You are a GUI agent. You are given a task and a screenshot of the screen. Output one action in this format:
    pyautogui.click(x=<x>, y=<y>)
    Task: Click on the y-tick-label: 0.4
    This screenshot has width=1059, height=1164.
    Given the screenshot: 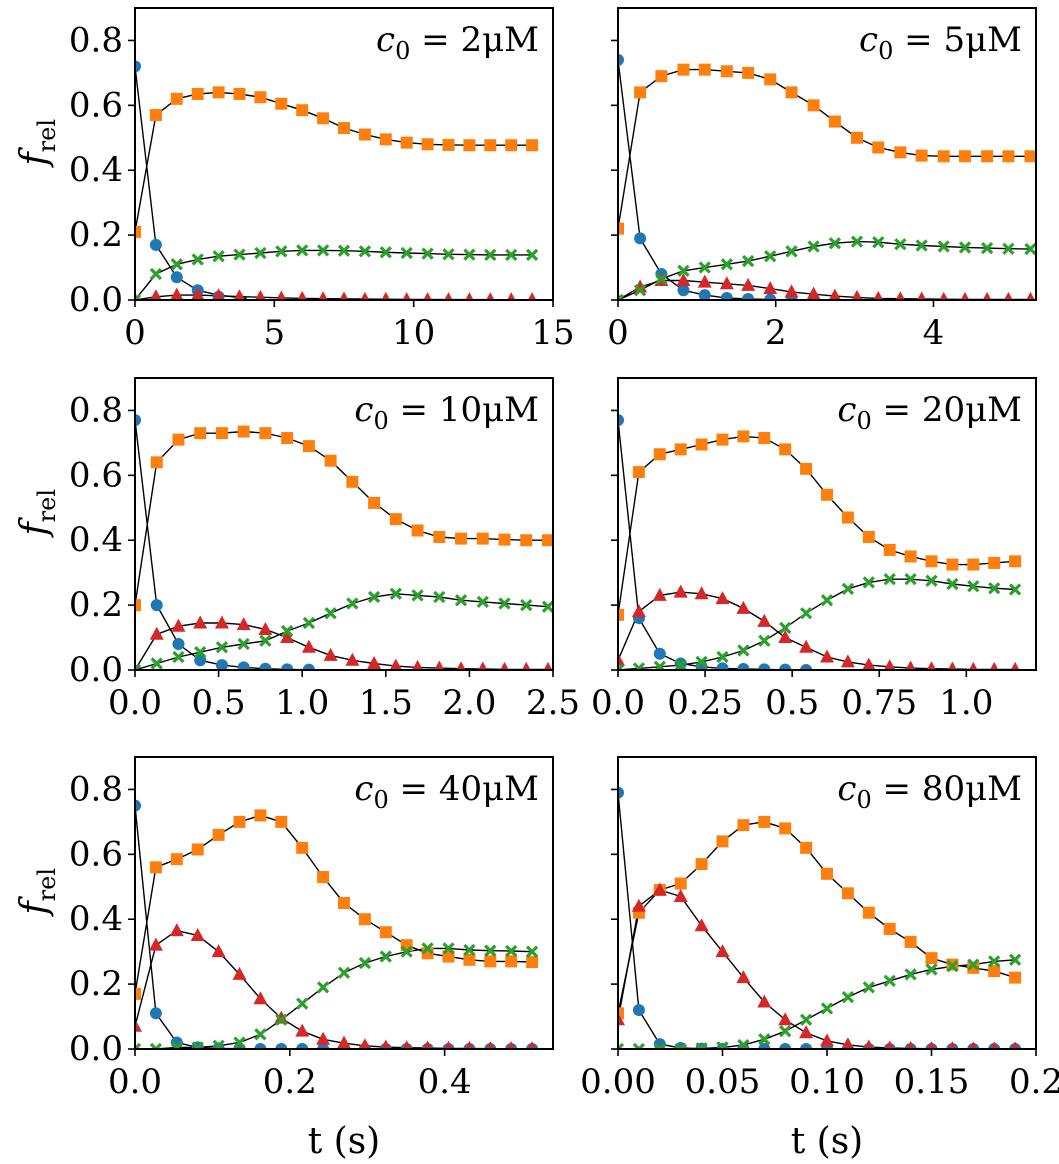 What is the action you would take?
    pyautogui.click(x=96, y=919)
    